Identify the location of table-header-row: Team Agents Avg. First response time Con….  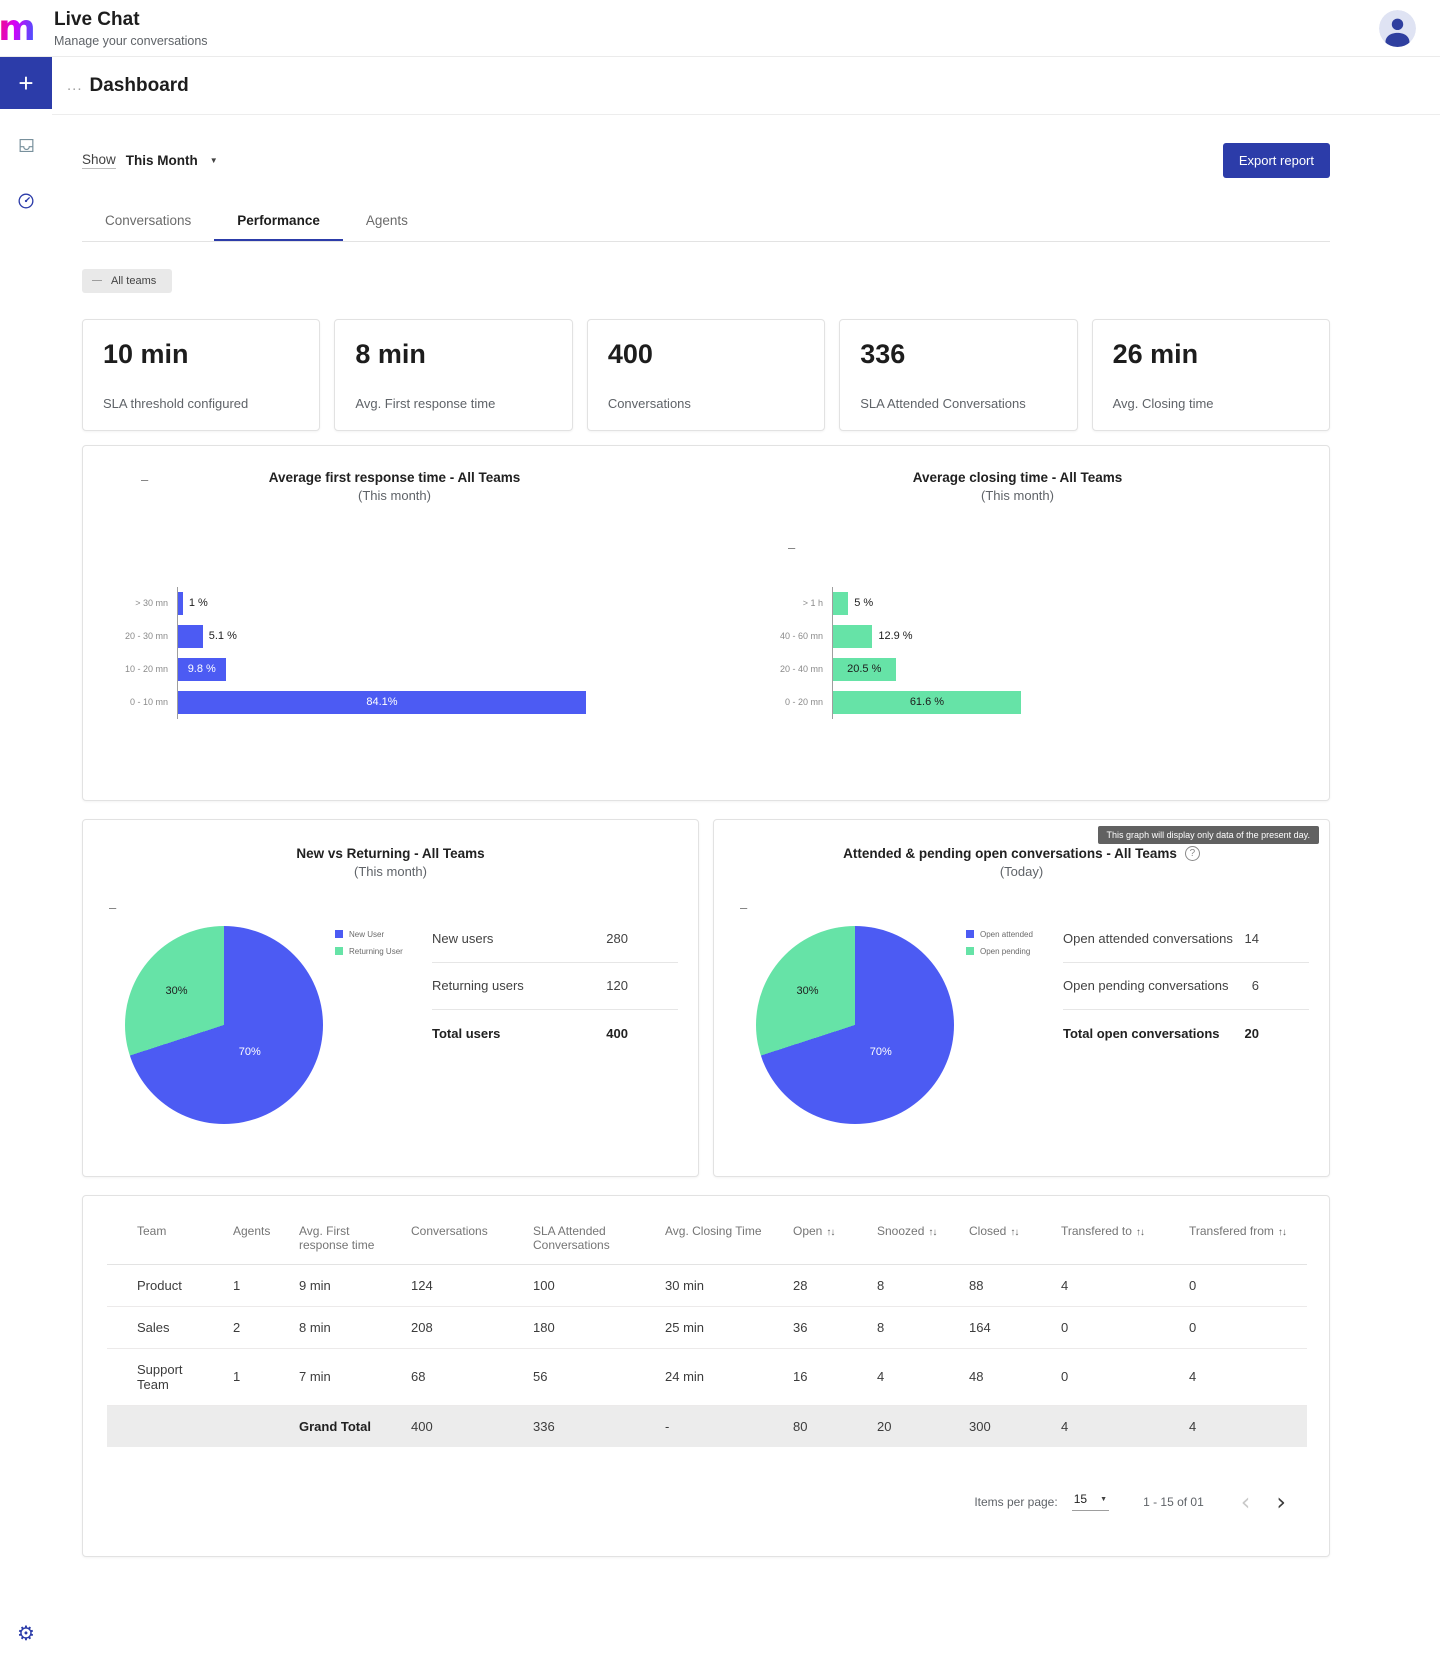
(707, 1237).